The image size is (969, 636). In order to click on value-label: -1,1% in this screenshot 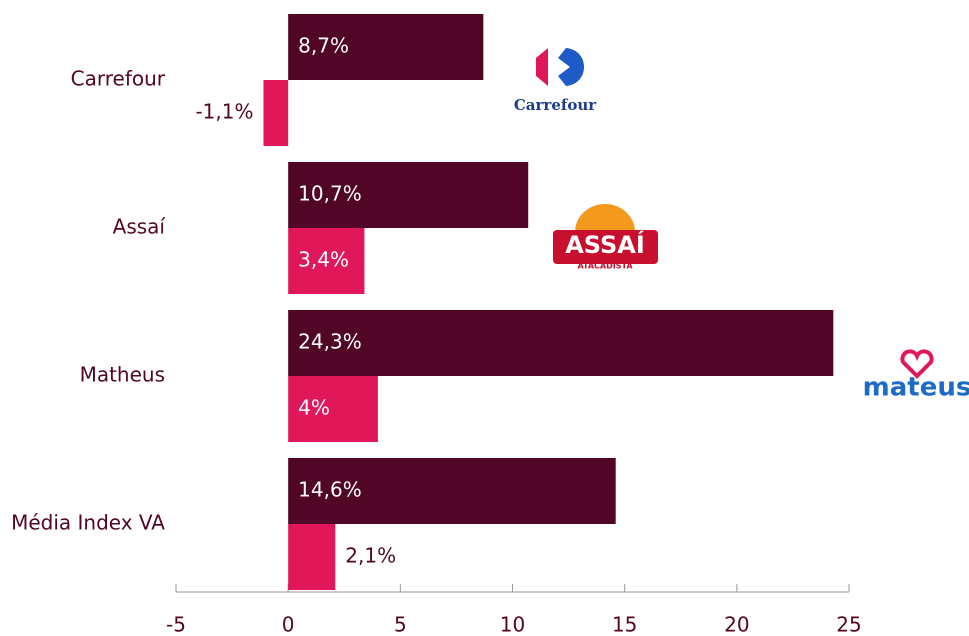, I will do `click(224, 112)`.